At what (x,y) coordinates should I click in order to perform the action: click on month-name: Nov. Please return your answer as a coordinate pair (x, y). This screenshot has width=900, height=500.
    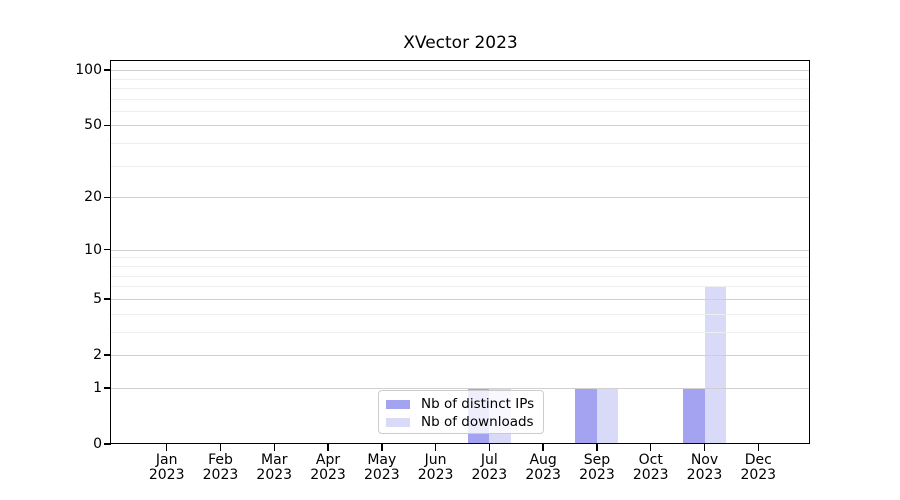
    Looking at the image, I should click on (704, 460).